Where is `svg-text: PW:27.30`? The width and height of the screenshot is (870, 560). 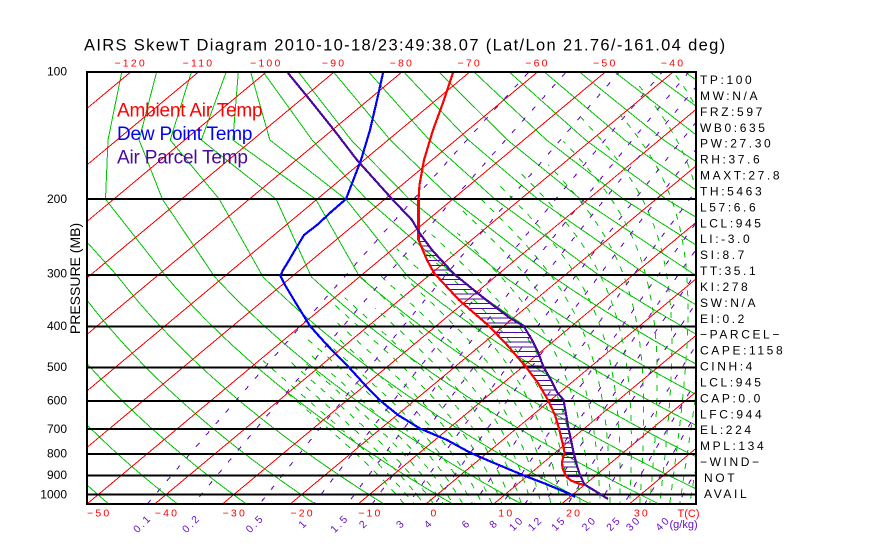 svg-text: PW:27.30 is located at coordinates (736, 144).